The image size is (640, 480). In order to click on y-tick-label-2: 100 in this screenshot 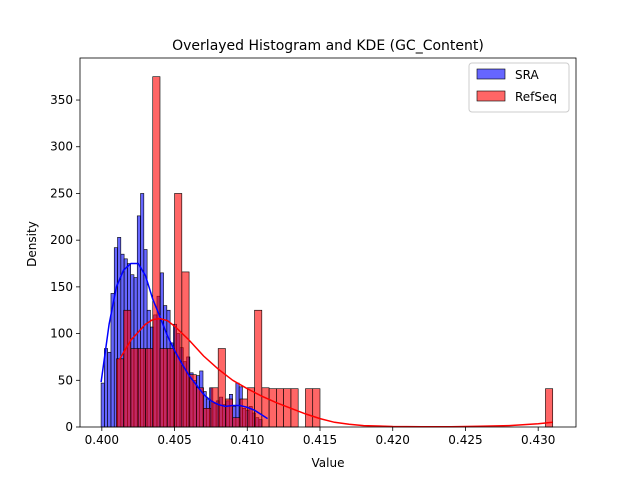, I will do `click(61, 334)`.